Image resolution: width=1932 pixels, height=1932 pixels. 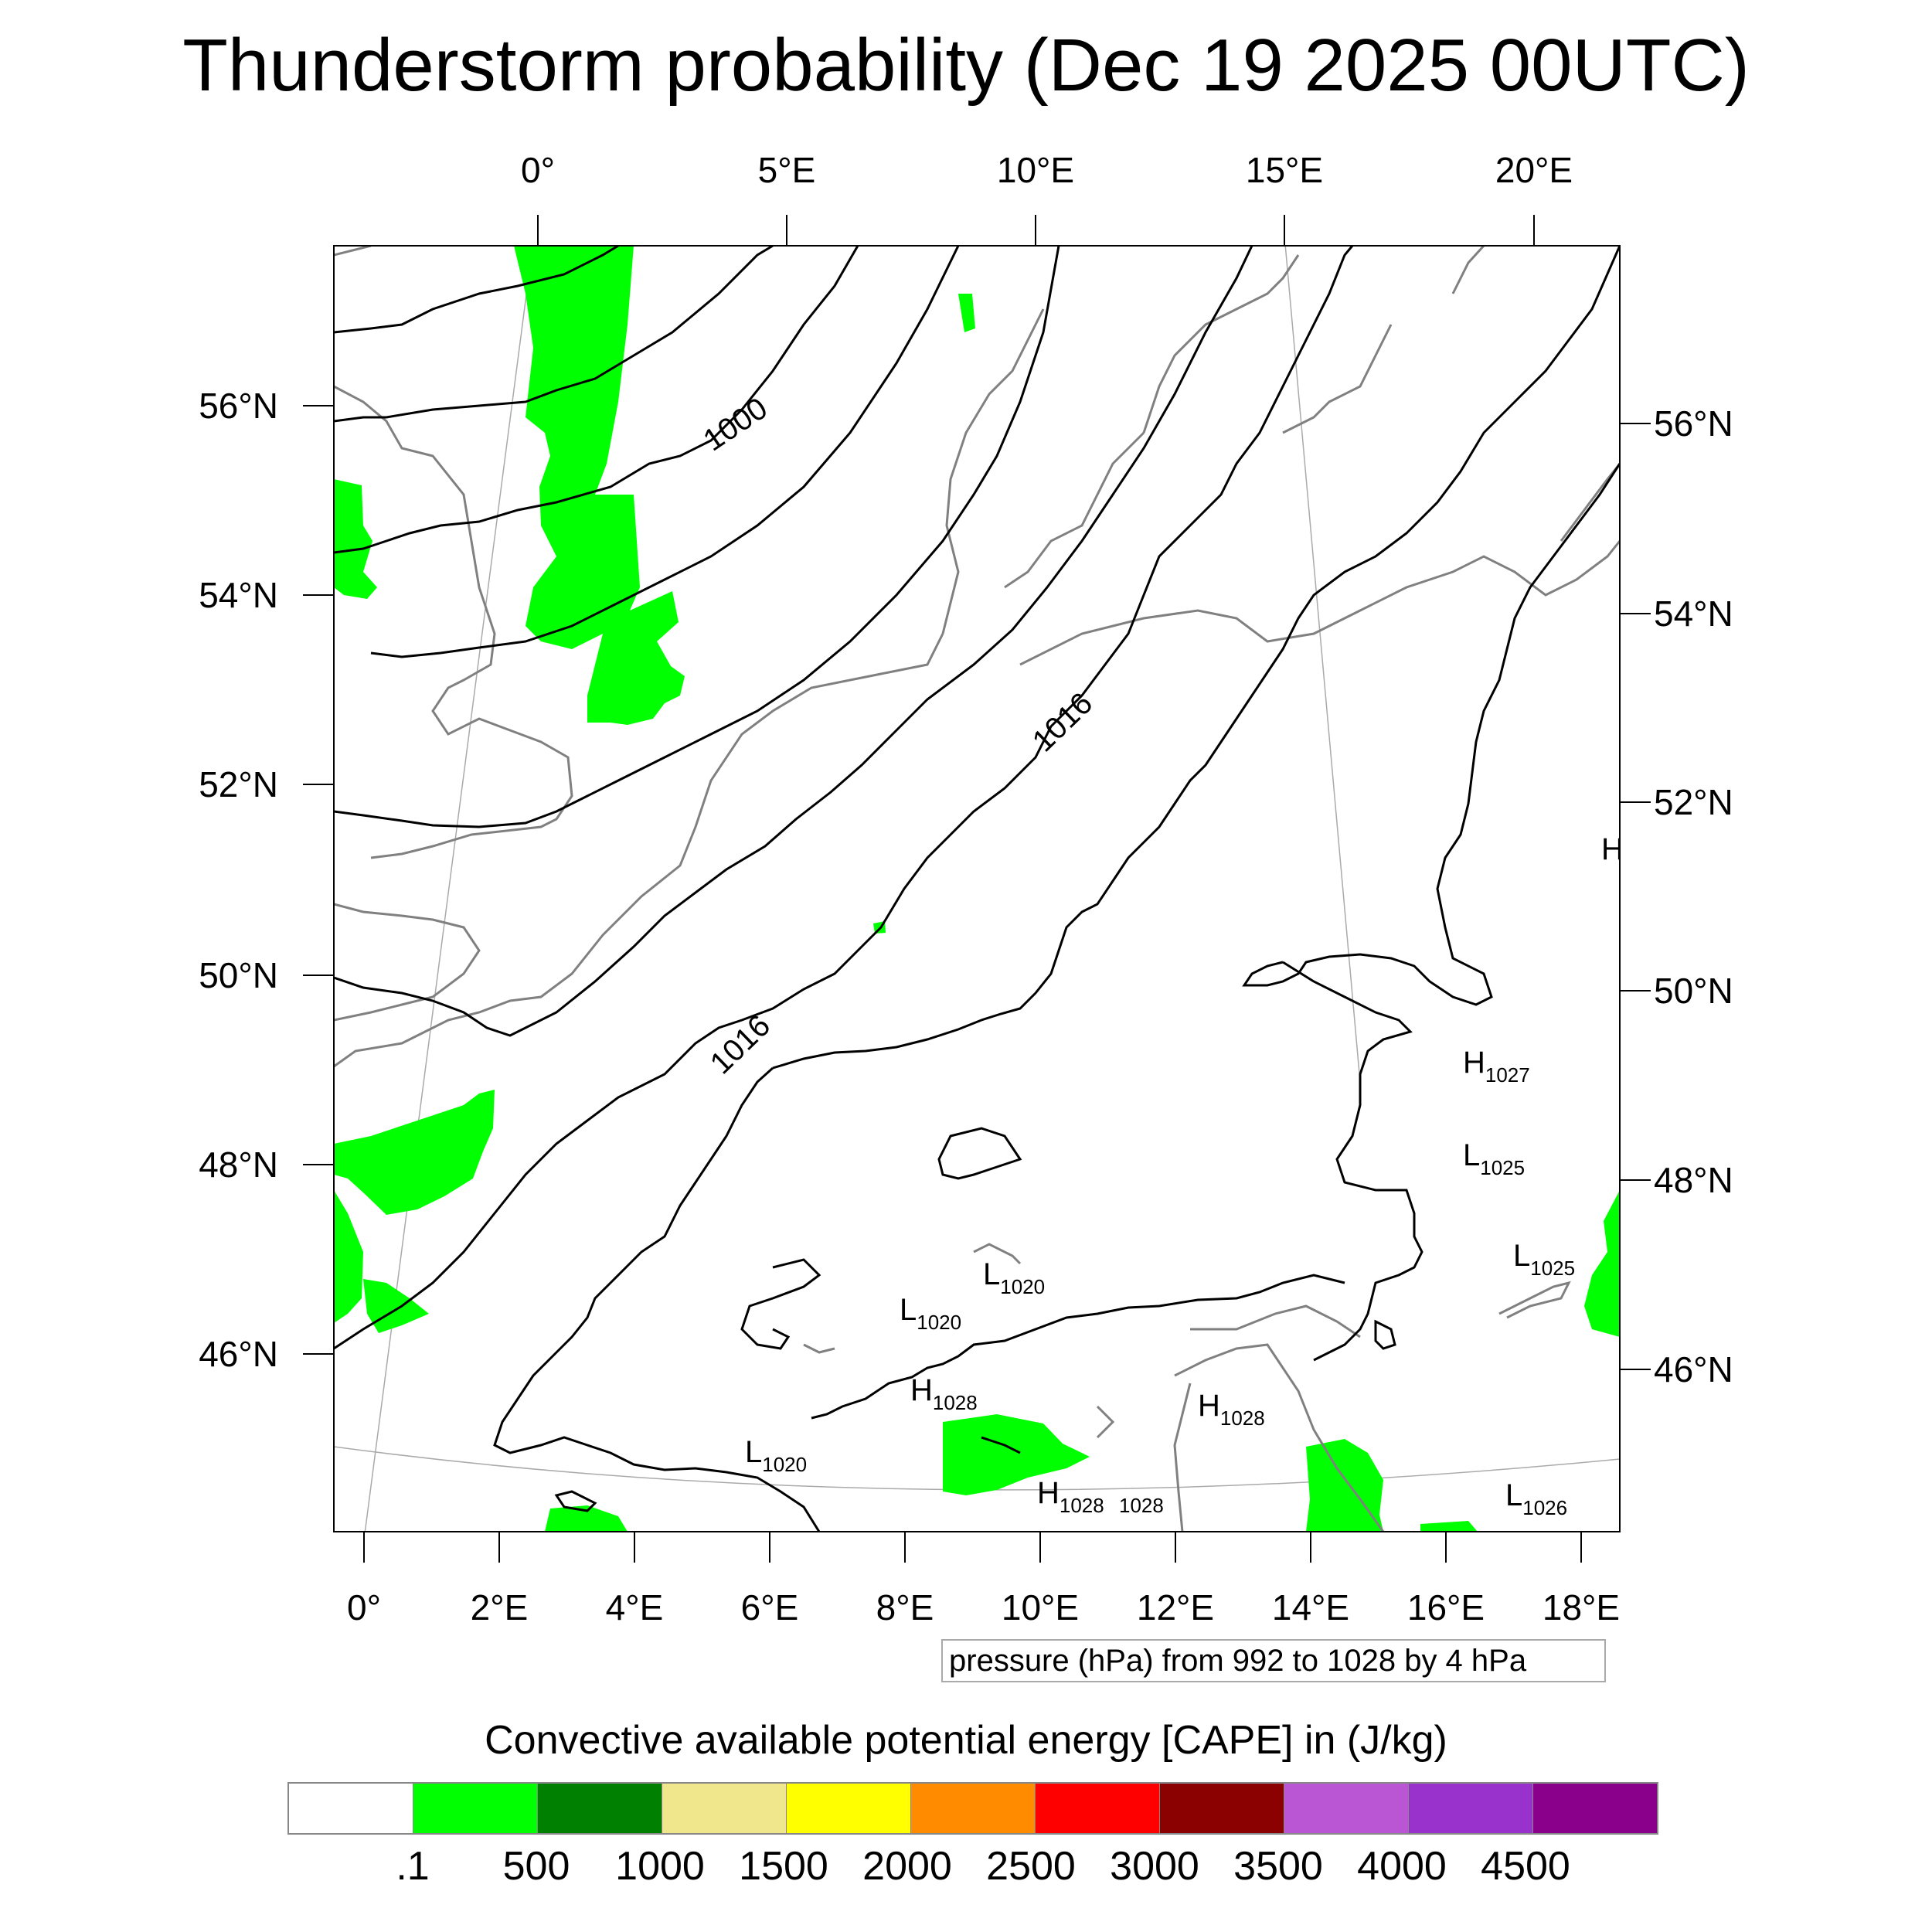 I want to click on left-lat-label: 52°N, so click(x=239, y=784).